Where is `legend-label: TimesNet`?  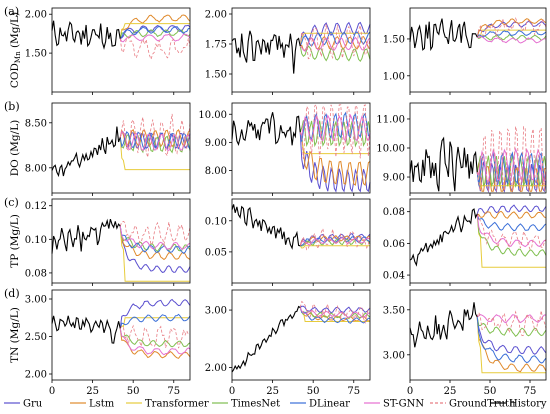 legend-label: TimesNet is located at coordinates (255, 404).